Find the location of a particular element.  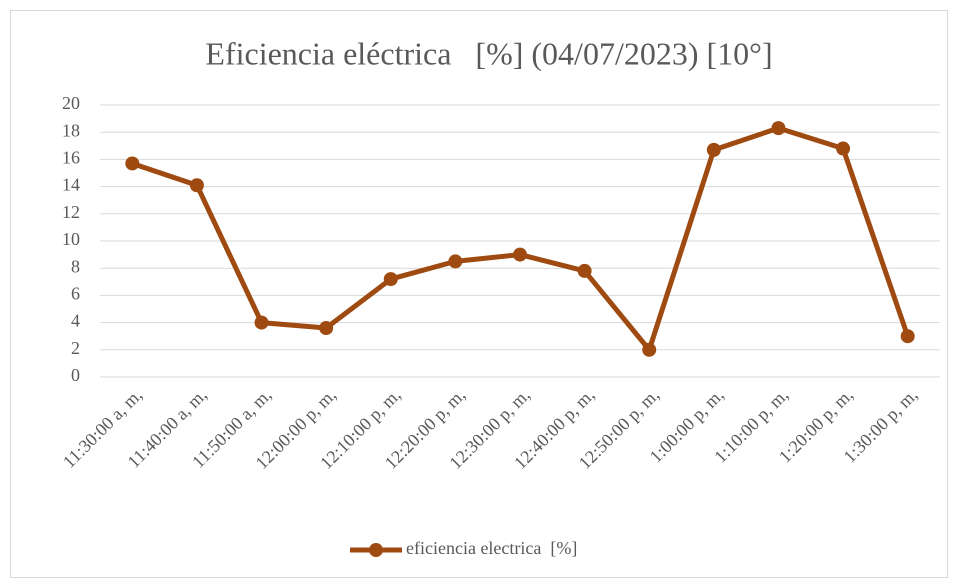

y-tick-label: 20 is located at coordinates (71, 103).